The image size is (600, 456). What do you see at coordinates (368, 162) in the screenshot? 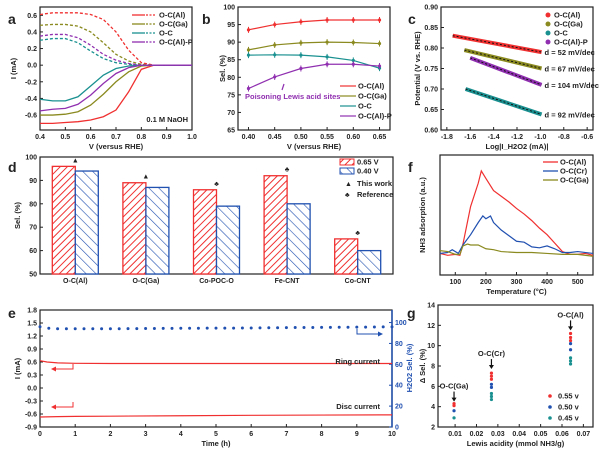
I see `legend-label: 0.65 V` at bounding box center [368, 162].